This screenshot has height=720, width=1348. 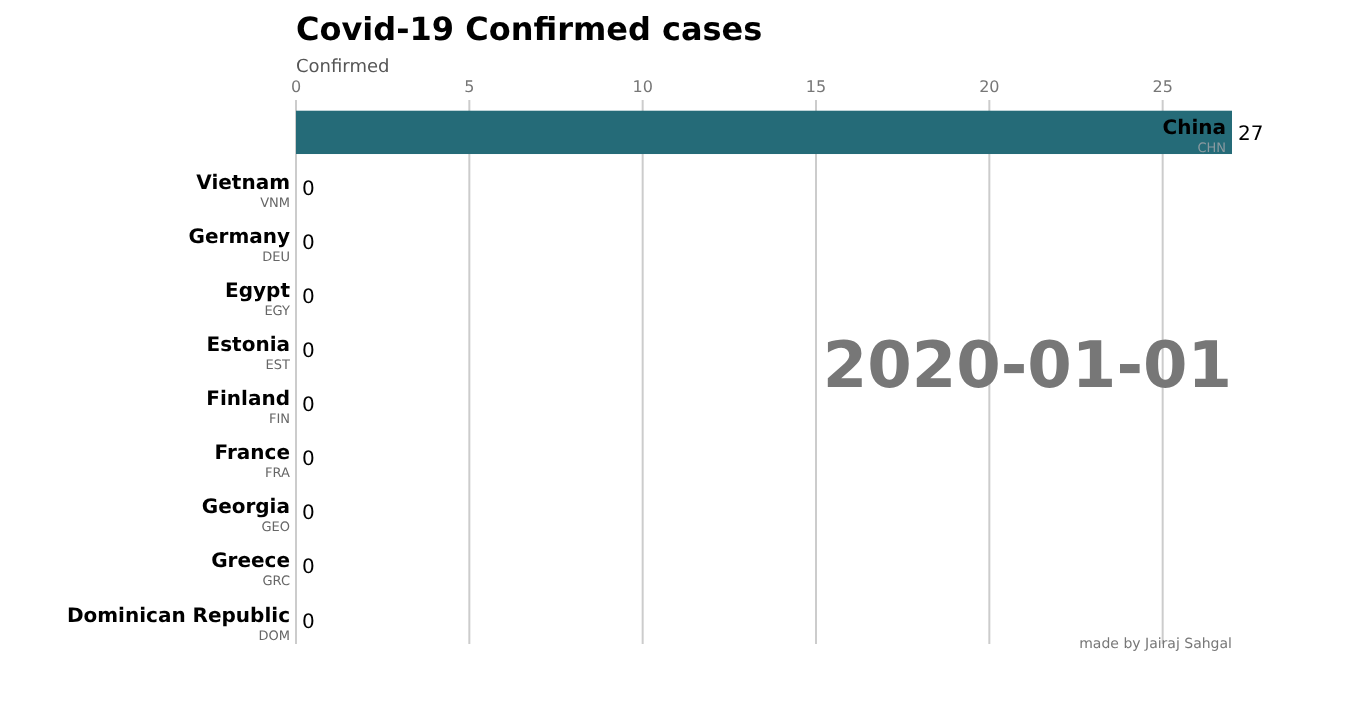 I want to click on y-tick-label: Finland, so click(x=248, y=400).